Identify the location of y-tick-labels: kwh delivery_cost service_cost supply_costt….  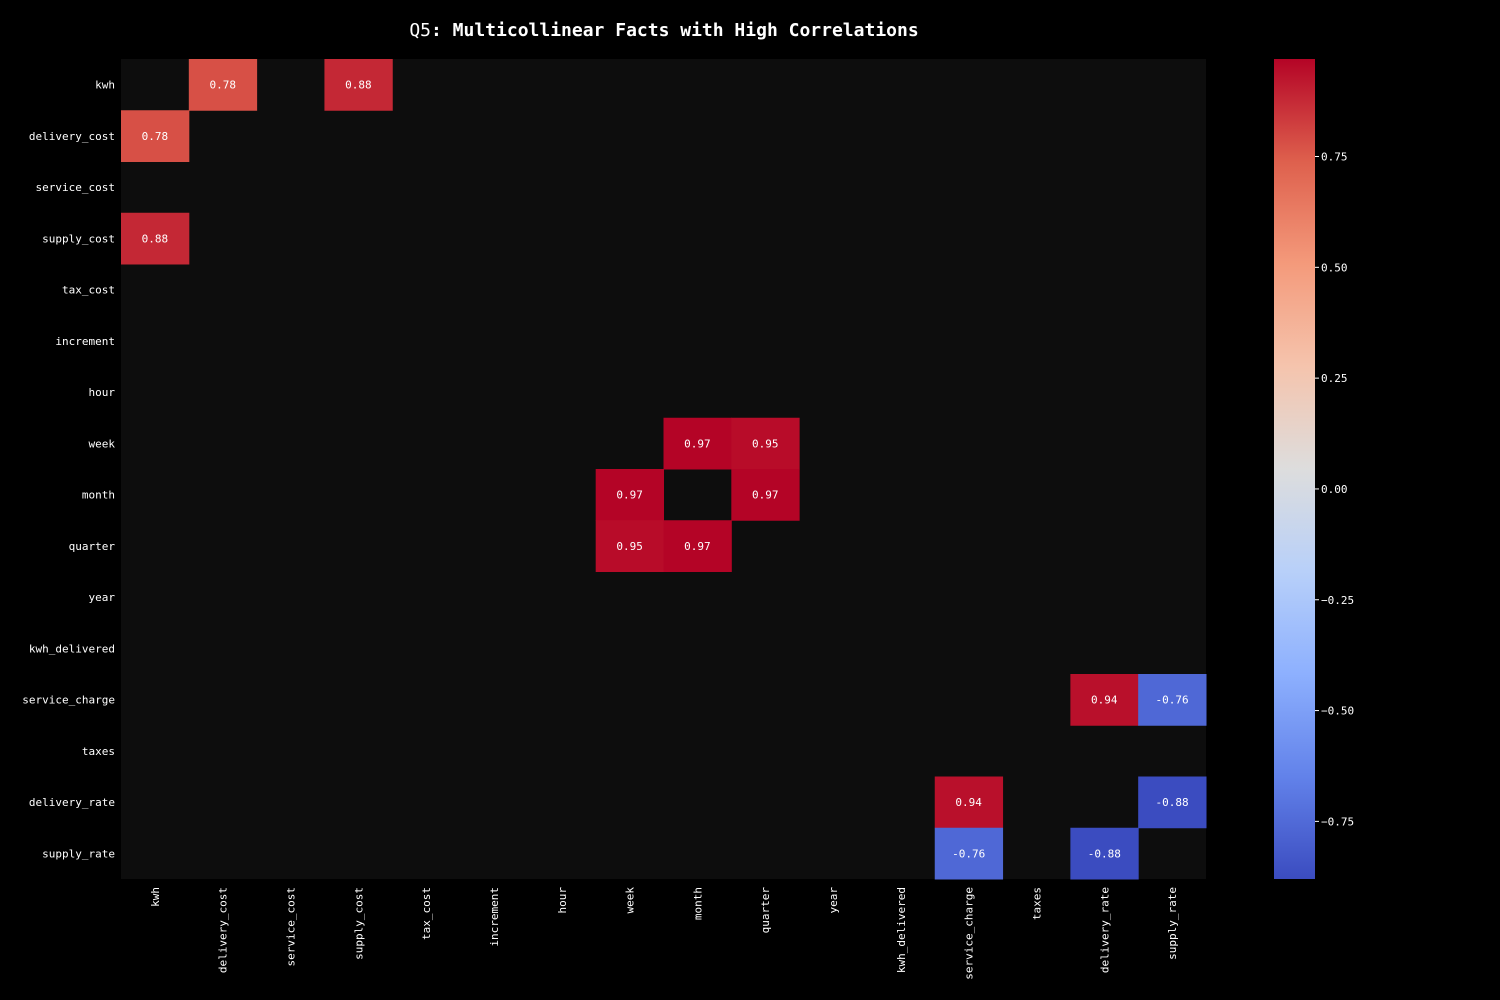
(68, 470).